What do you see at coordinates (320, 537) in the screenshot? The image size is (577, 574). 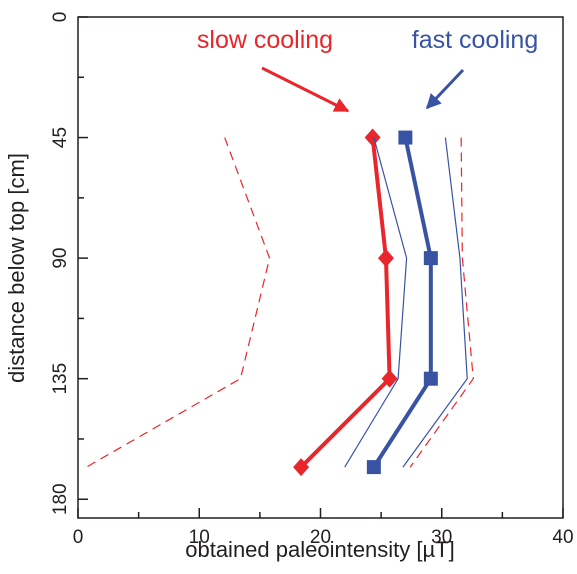 I see `x-tick-label: 20` at bounding box center [320, 537].